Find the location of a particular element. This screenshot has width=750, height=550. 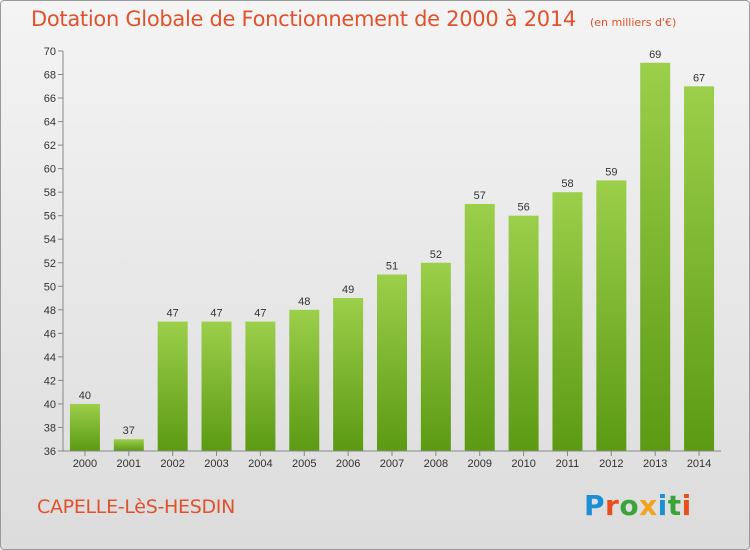

data-label: 67 is located at coordinates (699, 78).